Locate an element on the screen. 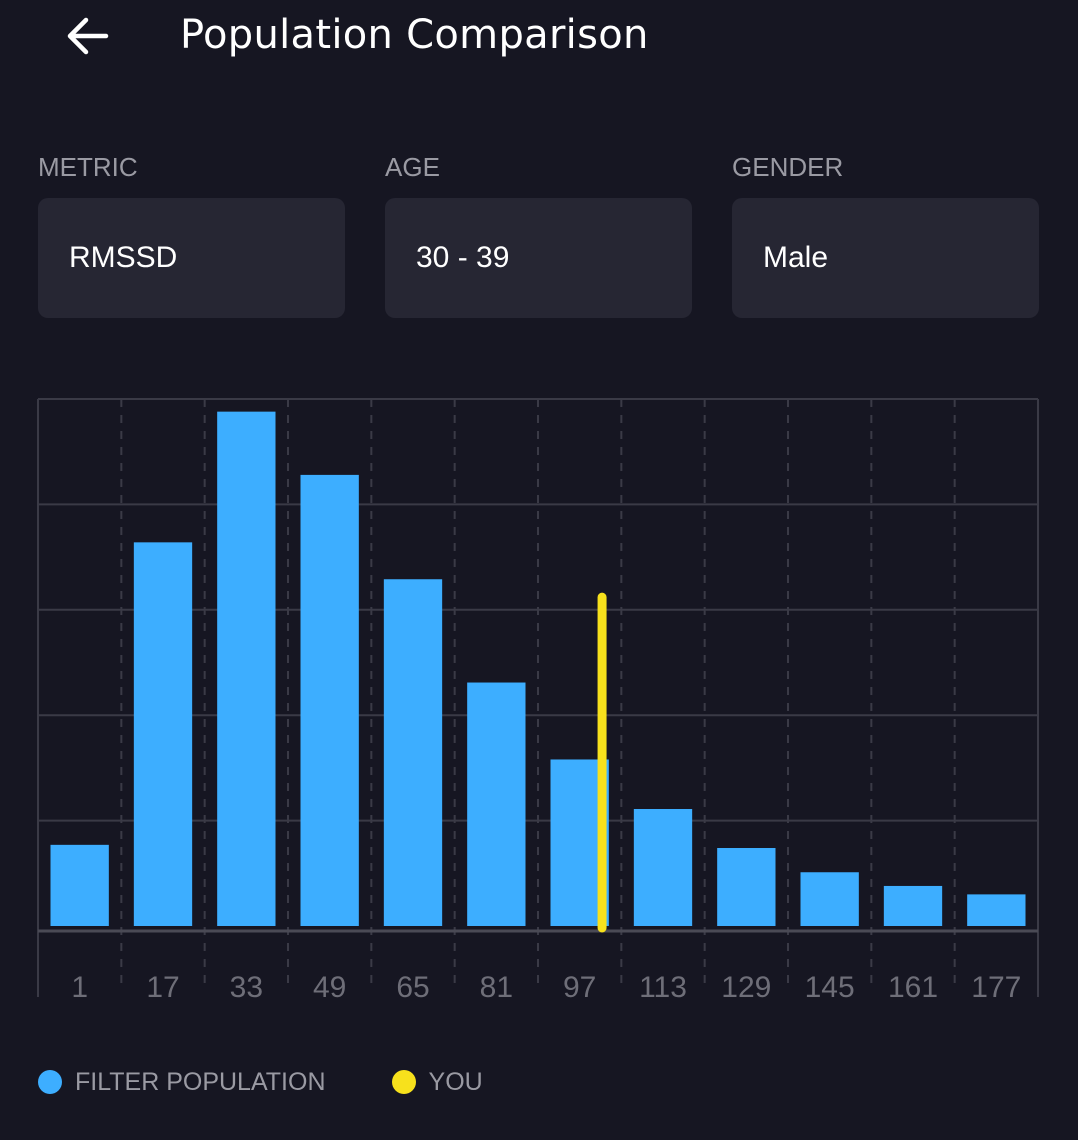  metric-select: RMSSD is located at coordinates (191, 258).